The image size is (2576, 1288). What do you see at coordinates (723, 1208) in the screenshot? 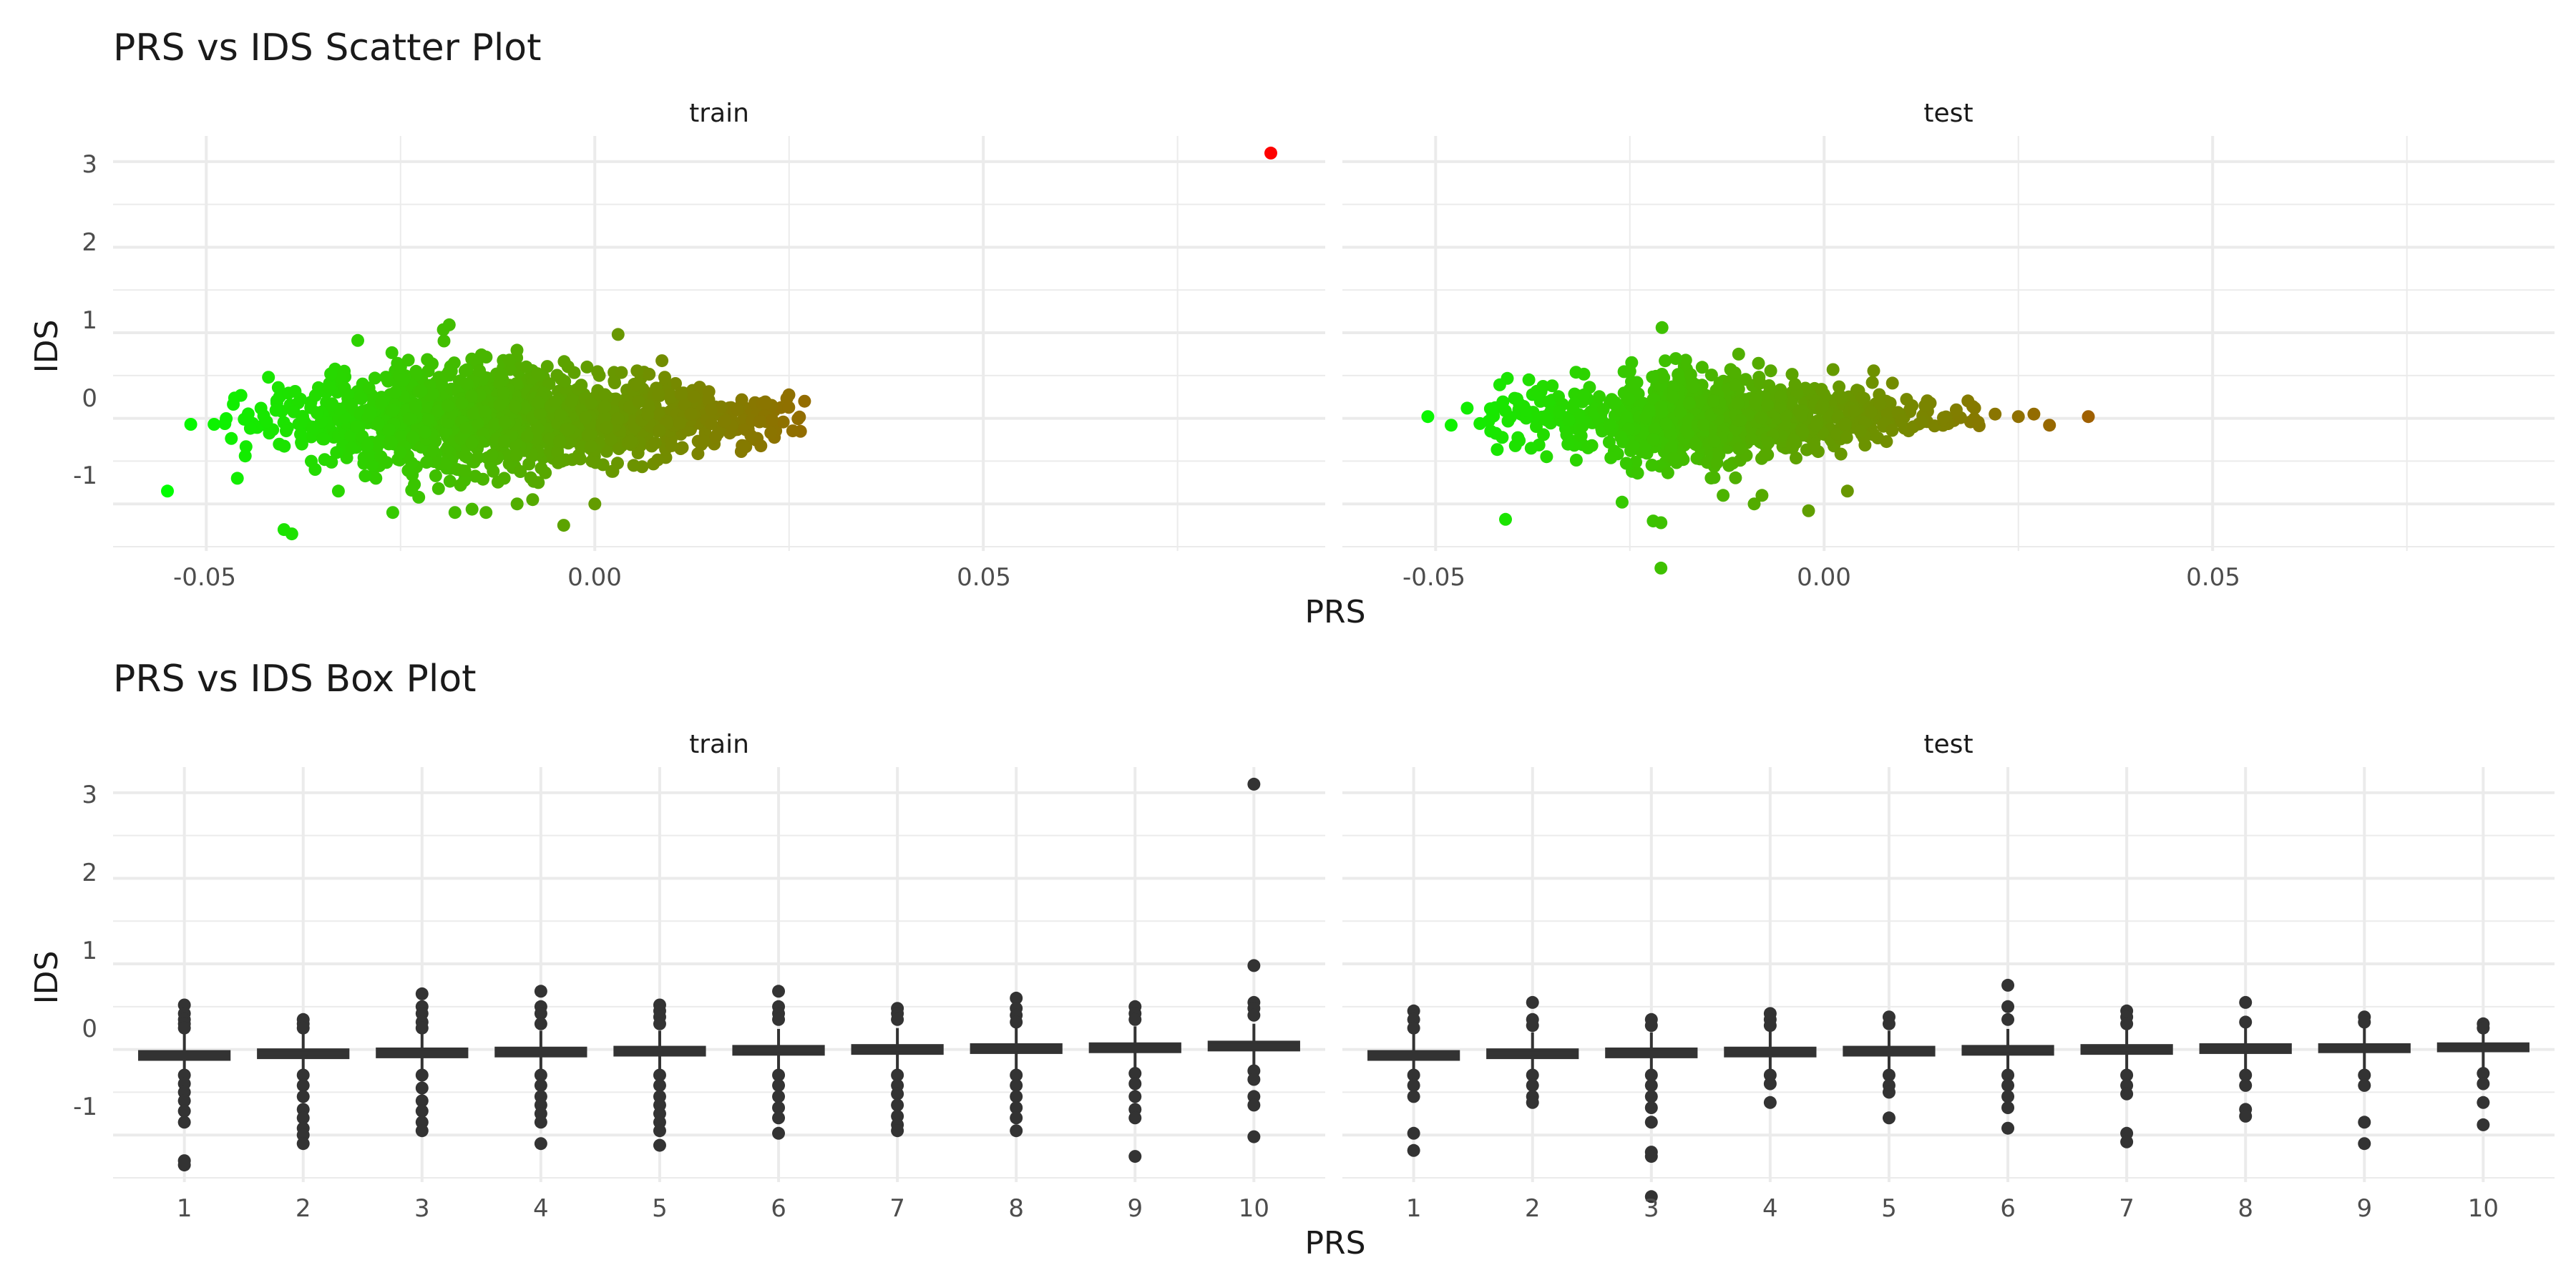
I see `box-x-ticks-train: 1 2 3 4 5 6 7 8 9 10` at bounding box center [723, 1208].